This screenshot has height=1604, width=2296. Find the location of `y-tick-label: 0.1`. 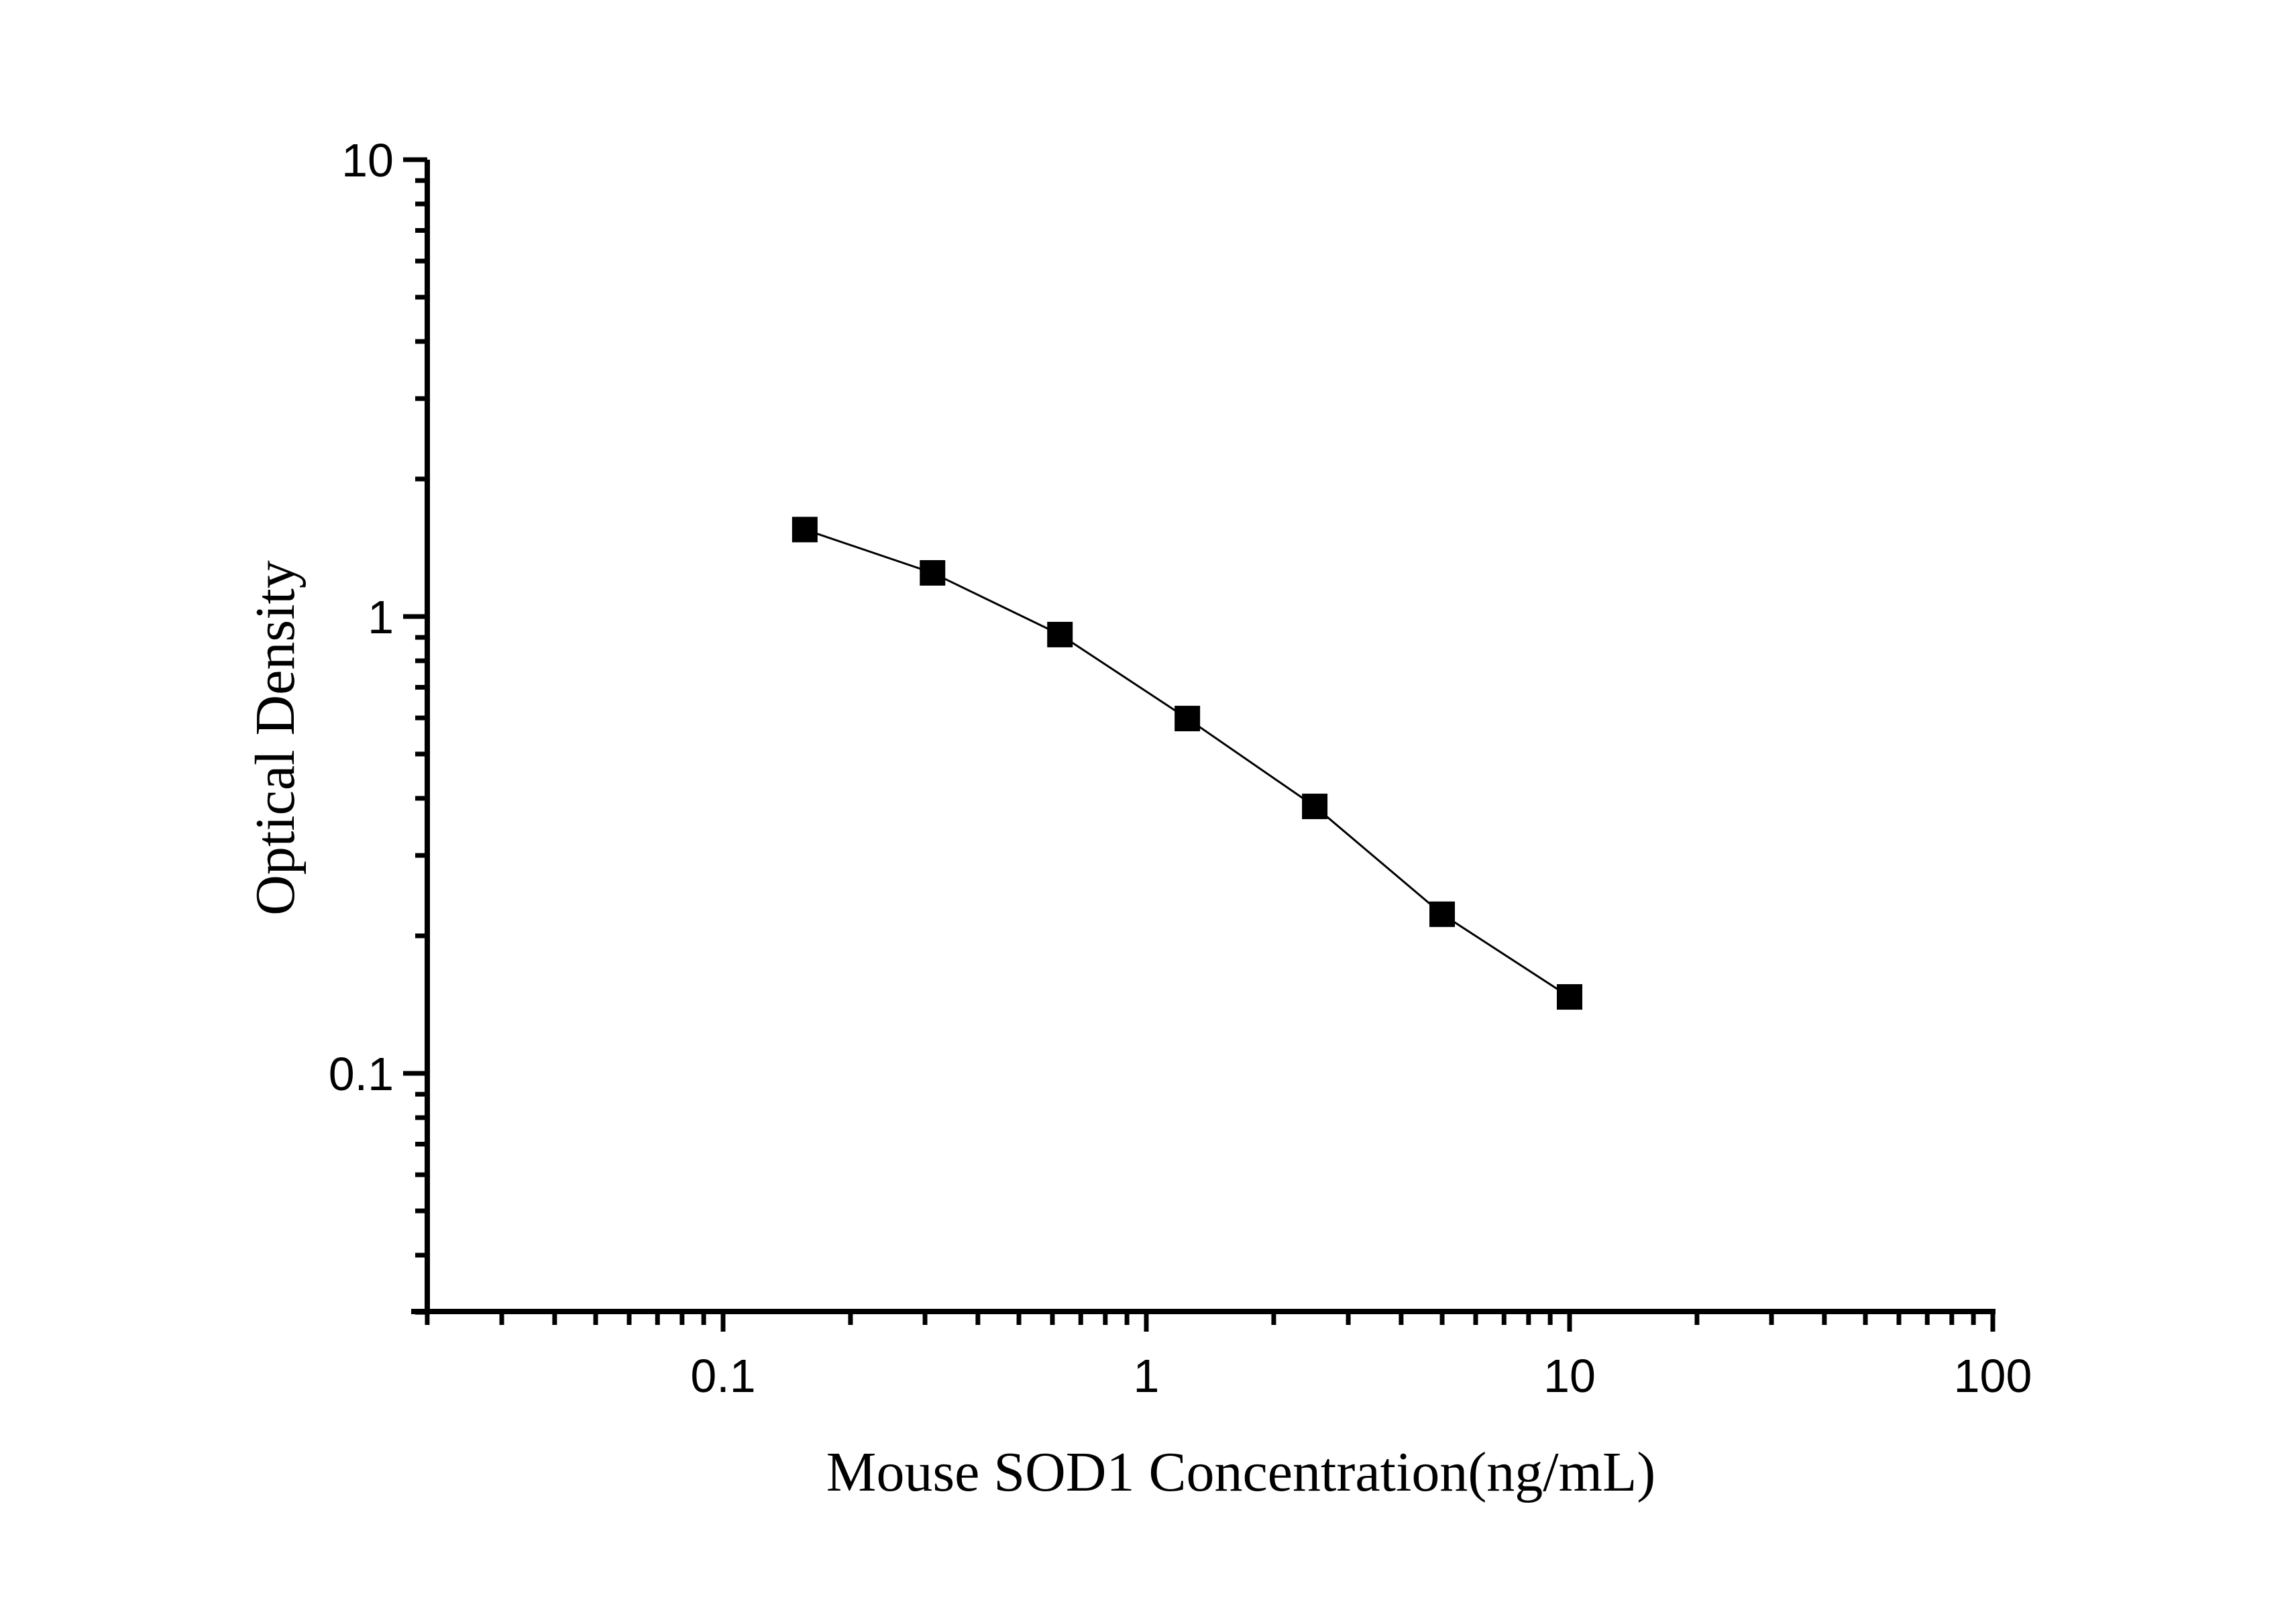

y-tick-label: 0.1 is located at coordinates (361, 1074).